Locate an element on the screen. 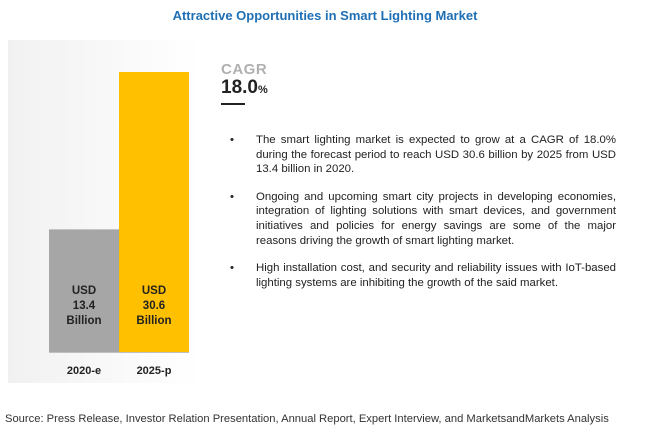 This screenshot has width=650, height=435. cagr-underline is located at coordinates (233, 104).